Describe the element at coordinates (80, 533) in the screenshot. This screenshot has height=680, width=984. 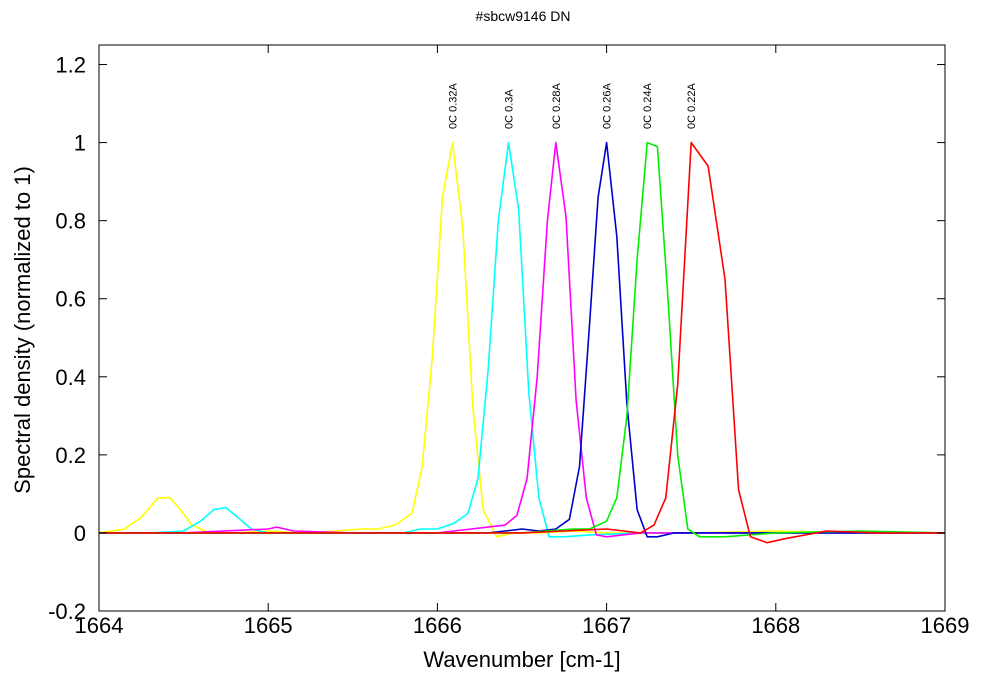
I see `y-tick-label: 0` at that location.